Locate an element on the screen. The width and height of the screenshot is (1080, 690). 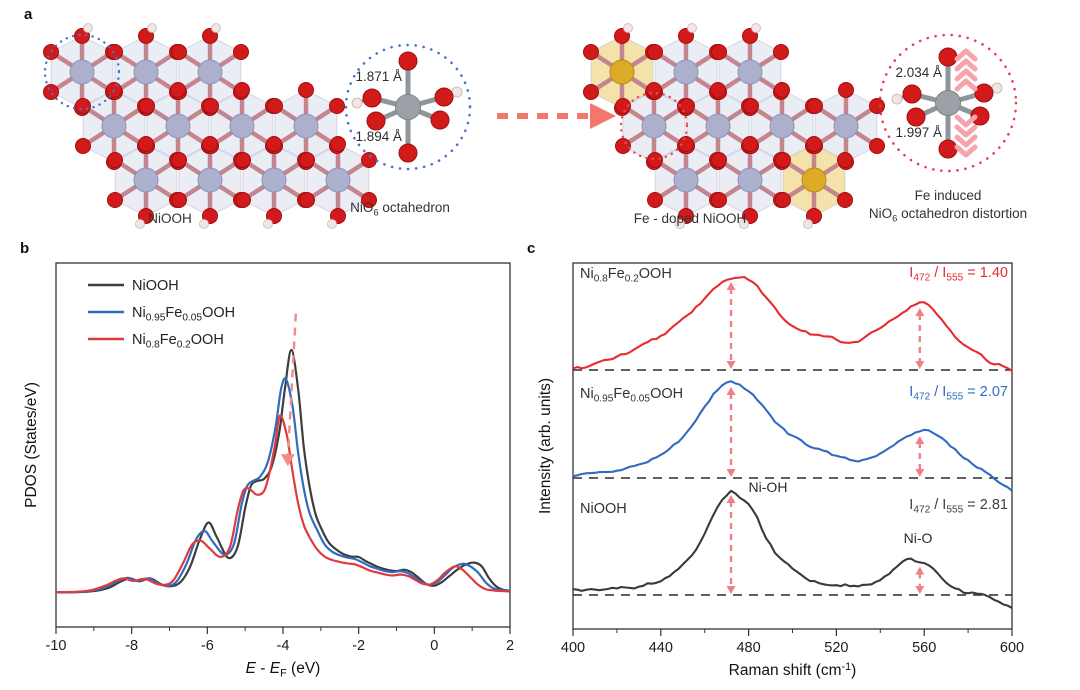
x-tick-label: 0 is located at coordinates (434, 646).